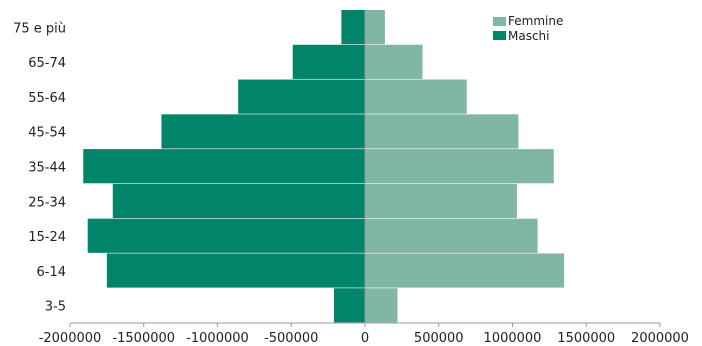 The image size is (702, 346). Describe the element at coordinates (365, 325) in the screenshot. I see `x-tick-marks` at that location.